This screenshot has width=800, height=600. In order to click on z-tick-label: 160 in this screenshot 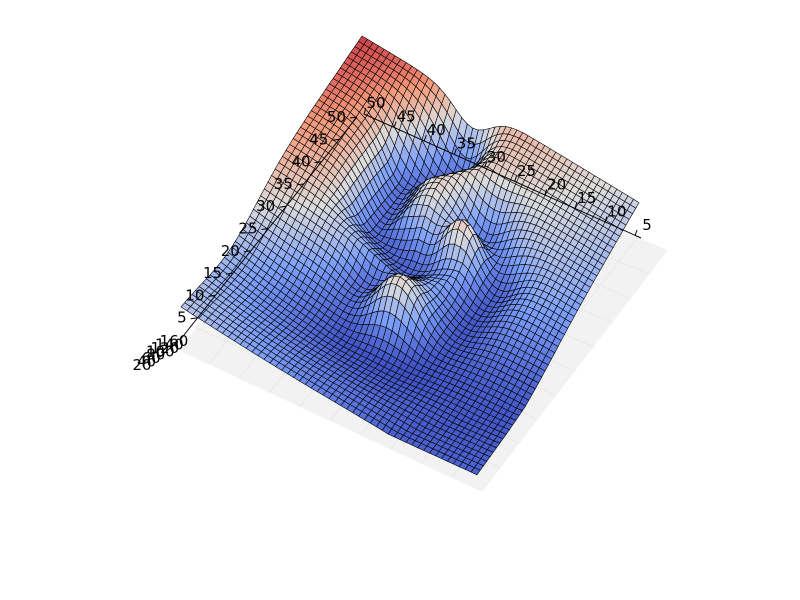, I will do `click(174, 341)`.